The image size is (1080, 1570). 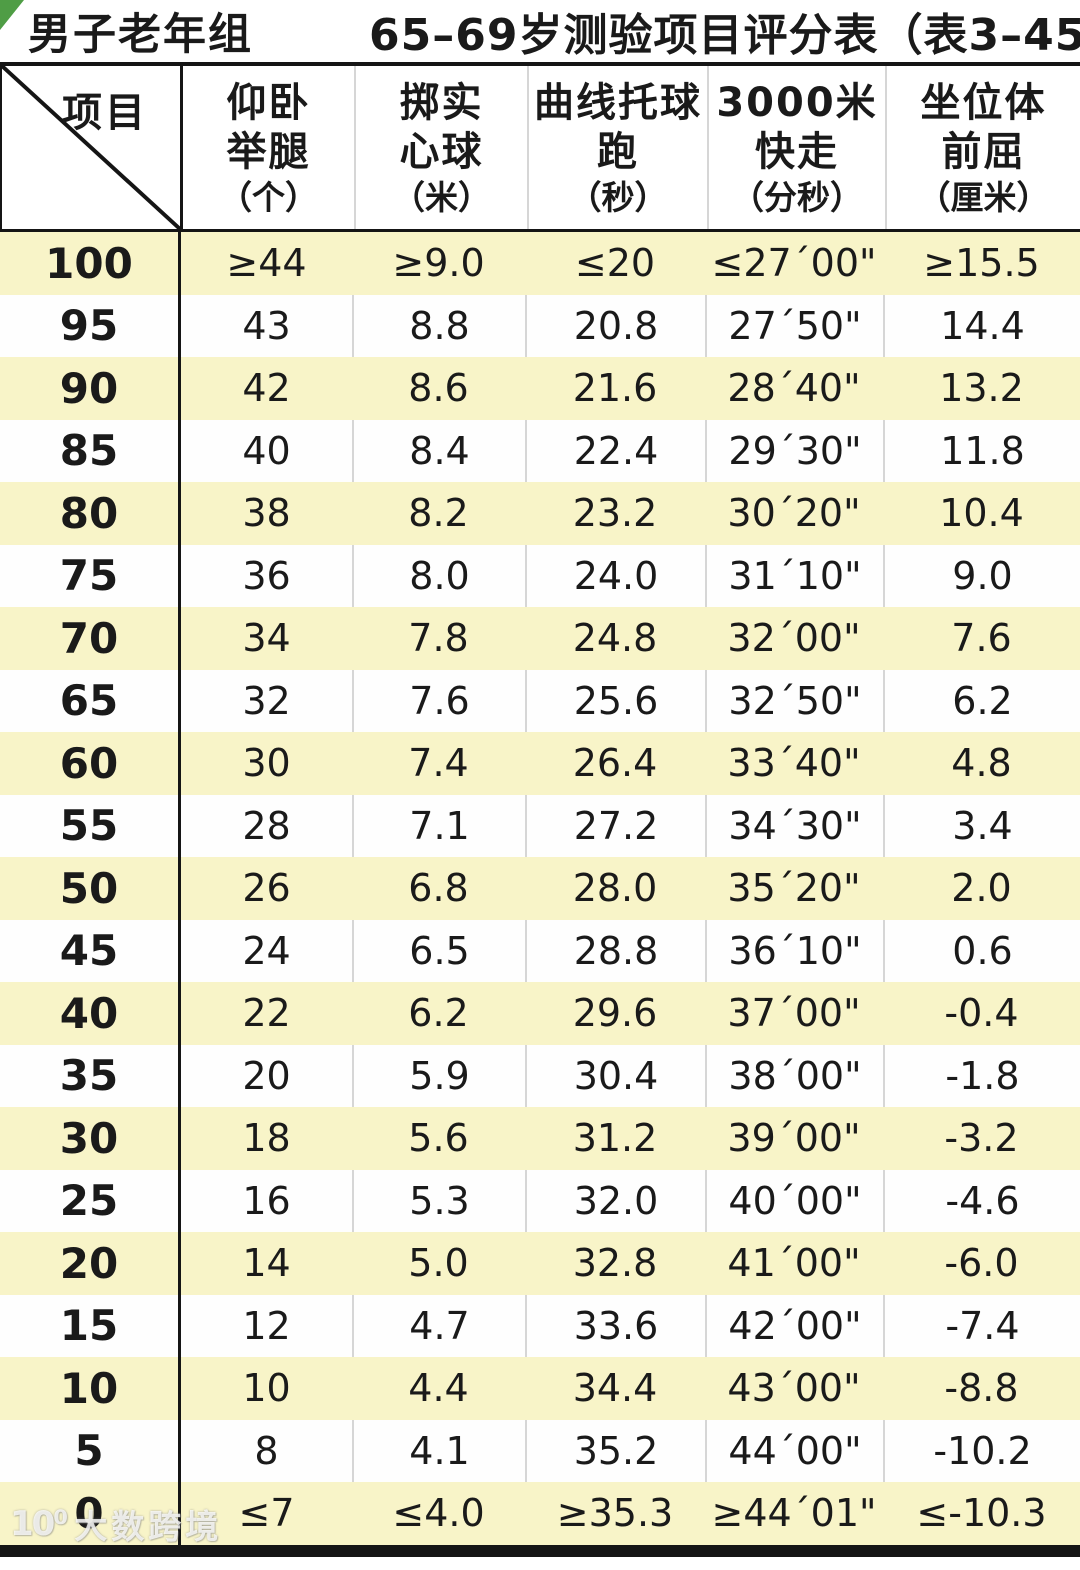 I want to click on table-row: 75 36 8.0 24.0 31´10" 9.0, so click(x=540, y=575).